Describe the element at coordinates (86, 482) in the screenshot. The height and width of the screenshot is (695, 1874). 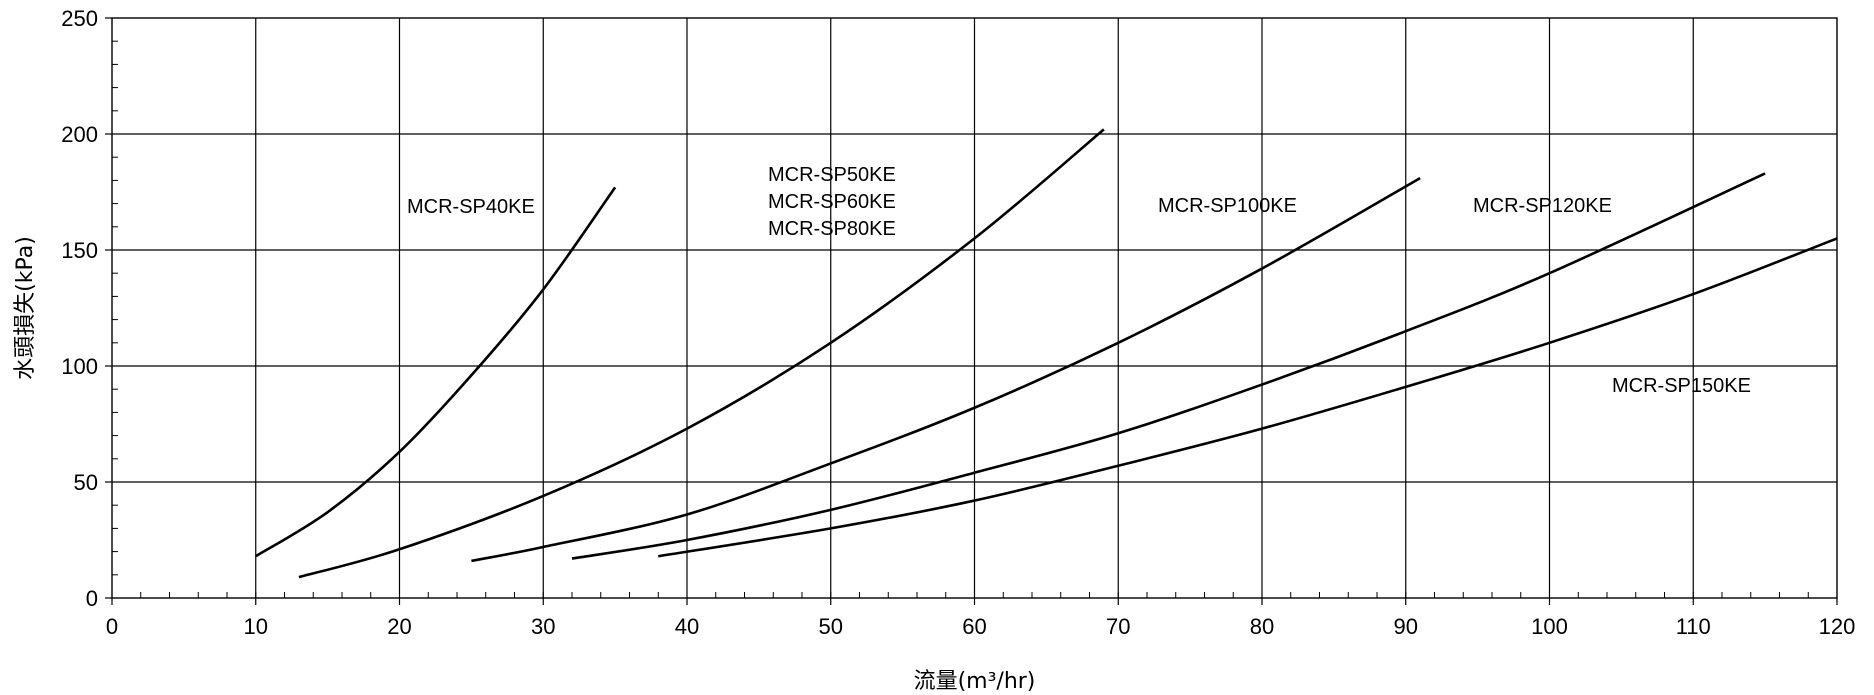
I see `y-tick-label: 50` at that location.